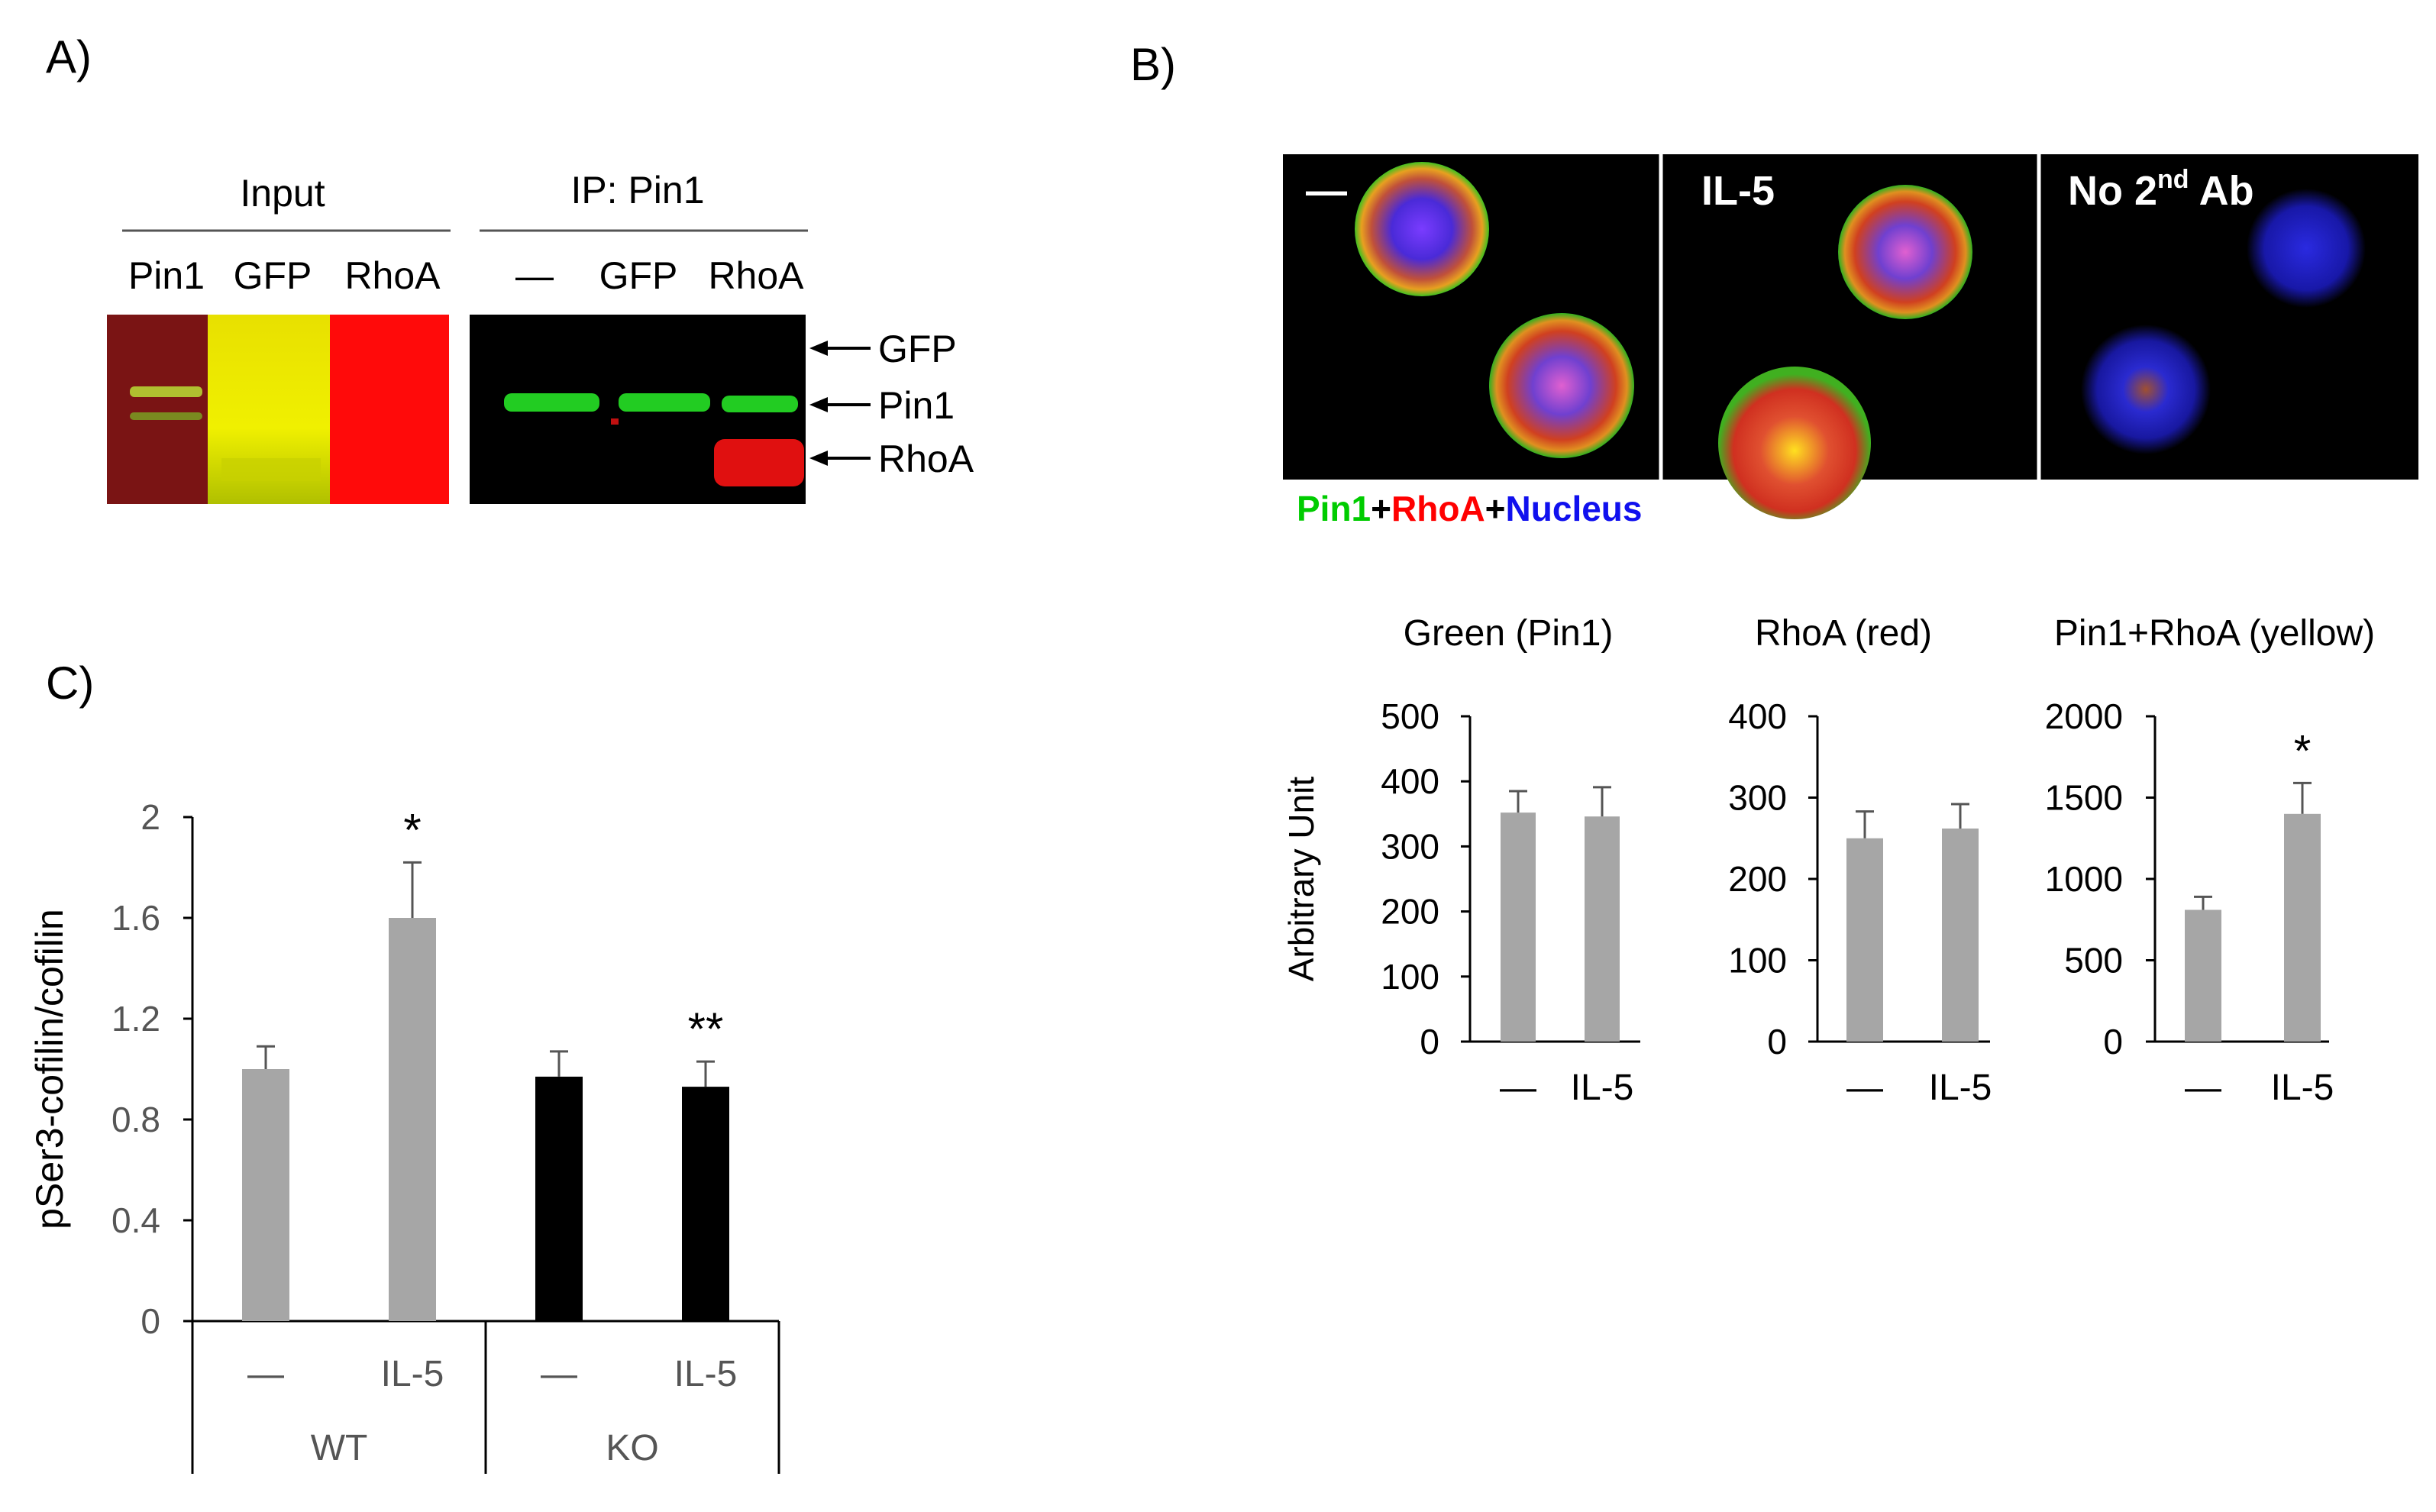 This screenshot has width=2436, height=1512. I want to click on micrograph-image, so click(1851, 337).